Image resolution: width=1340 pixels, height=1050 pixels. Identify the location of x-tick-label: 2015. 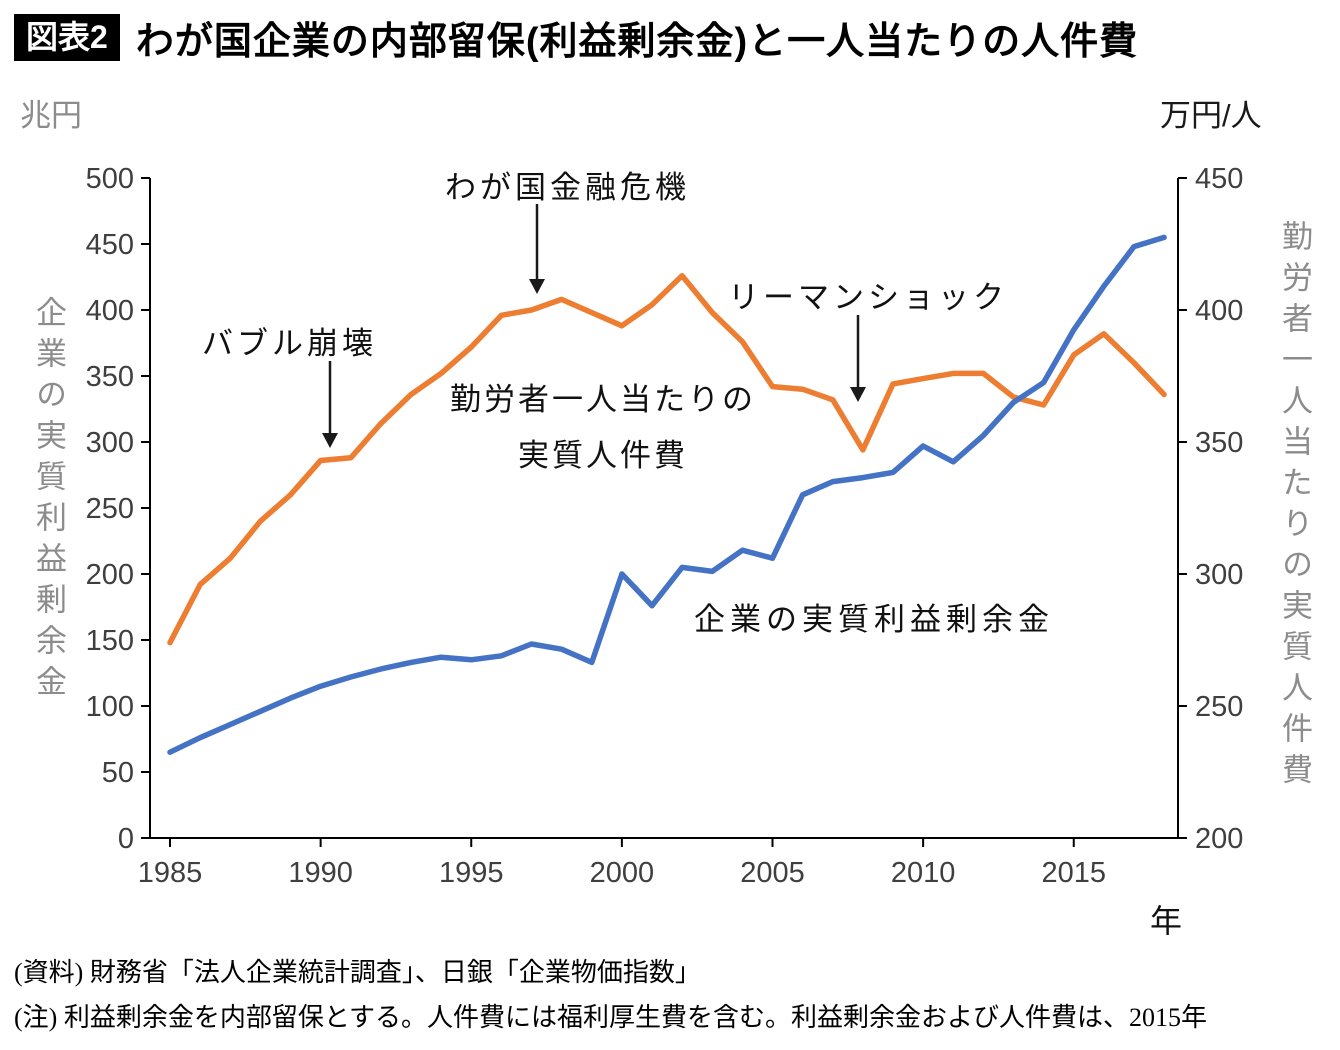
(1073, 873).